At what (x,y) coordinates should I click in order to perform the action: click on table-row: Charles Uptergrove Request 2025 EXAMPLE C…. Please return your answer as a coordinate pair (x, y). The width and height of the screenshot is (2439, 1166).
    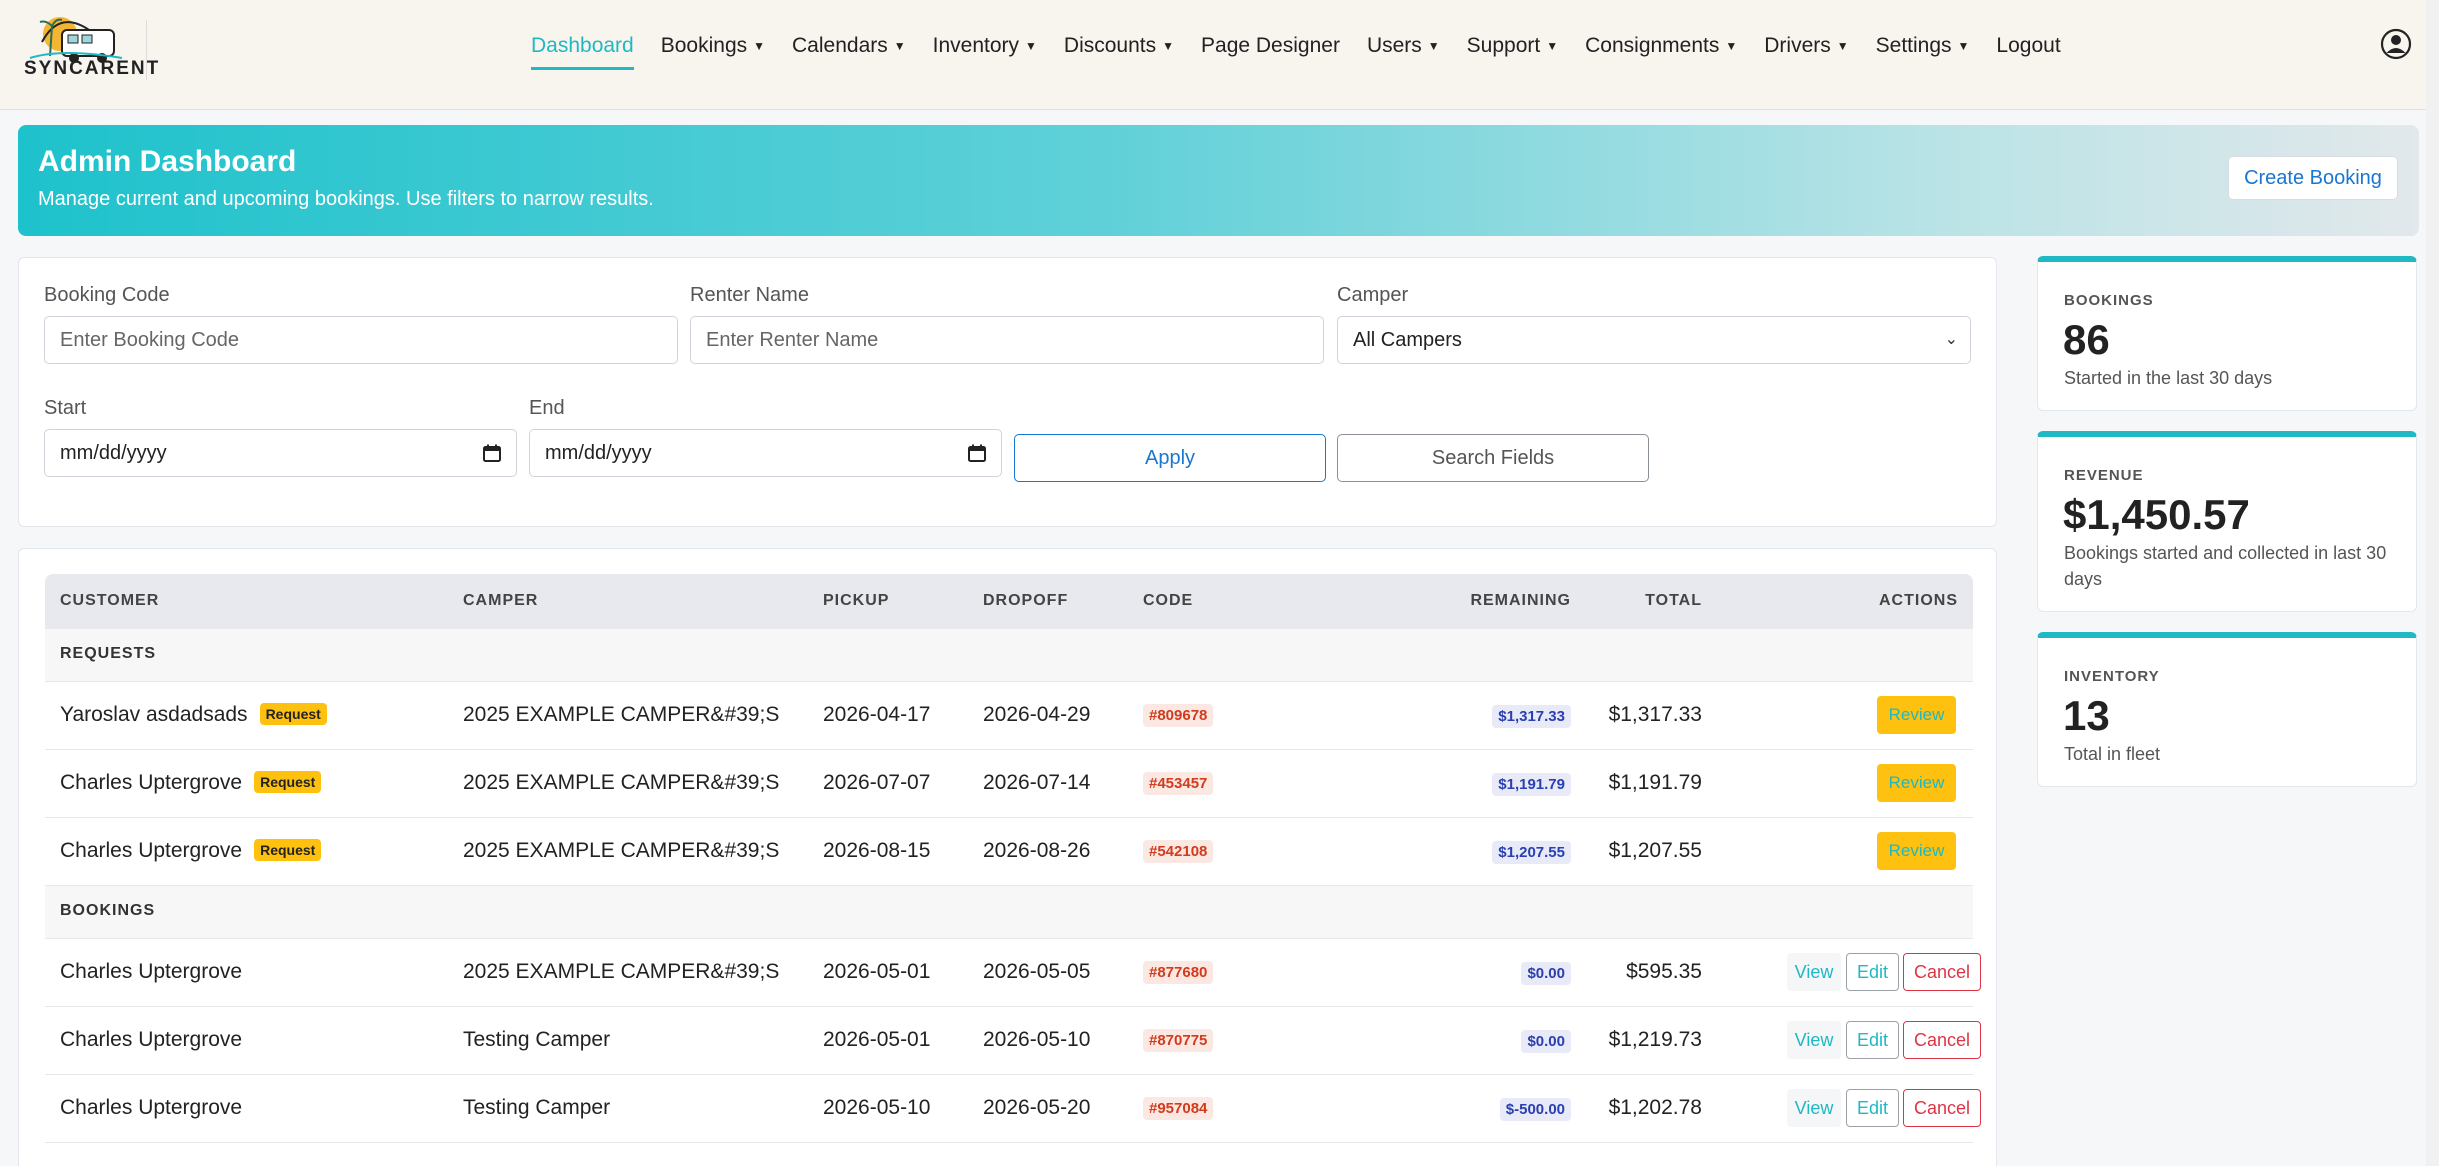
    Looking at the image, I should click on (1009, 784).